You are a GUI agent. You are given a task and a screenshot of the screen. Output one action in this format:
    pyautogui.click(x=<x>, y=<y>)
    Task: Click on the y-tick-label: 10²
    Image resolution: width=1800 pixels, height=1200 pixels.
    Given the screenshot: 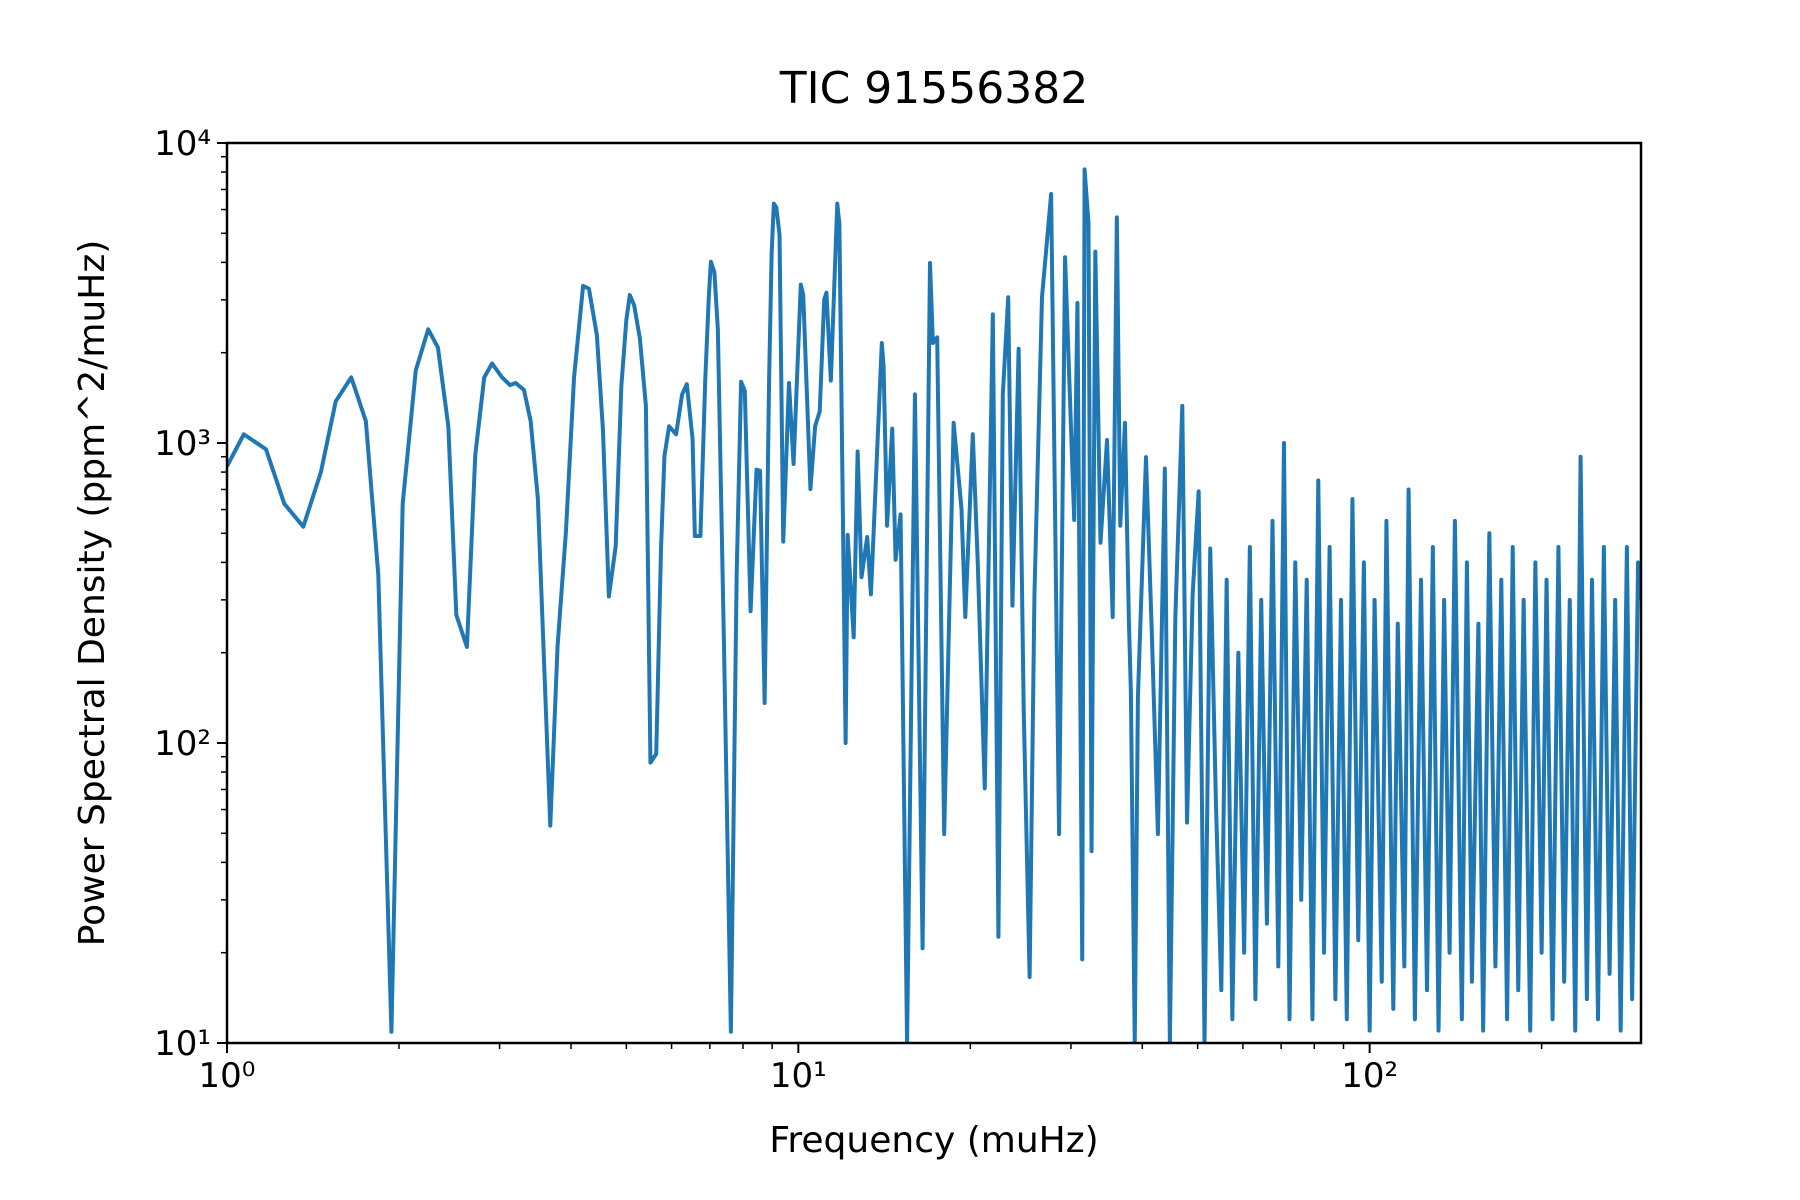 What is the action you would take?
    pyautogui.click(x=182, y=744)
    